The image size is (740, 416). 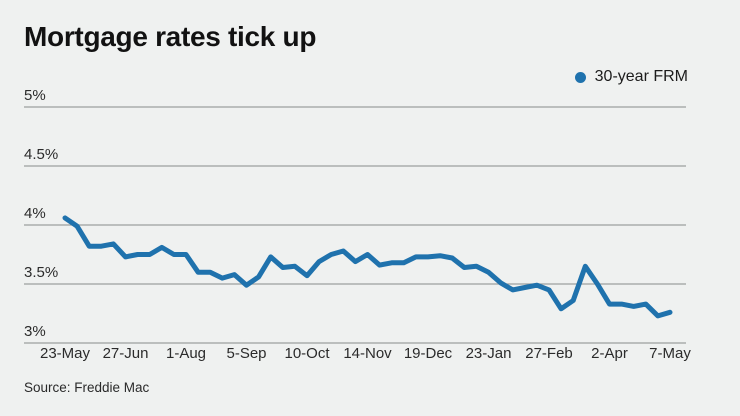 What do you see at coordinates (489, 353) in the screenshot?
I see `x-tick-label: 23-Jan` at bounding box center [489, 353].